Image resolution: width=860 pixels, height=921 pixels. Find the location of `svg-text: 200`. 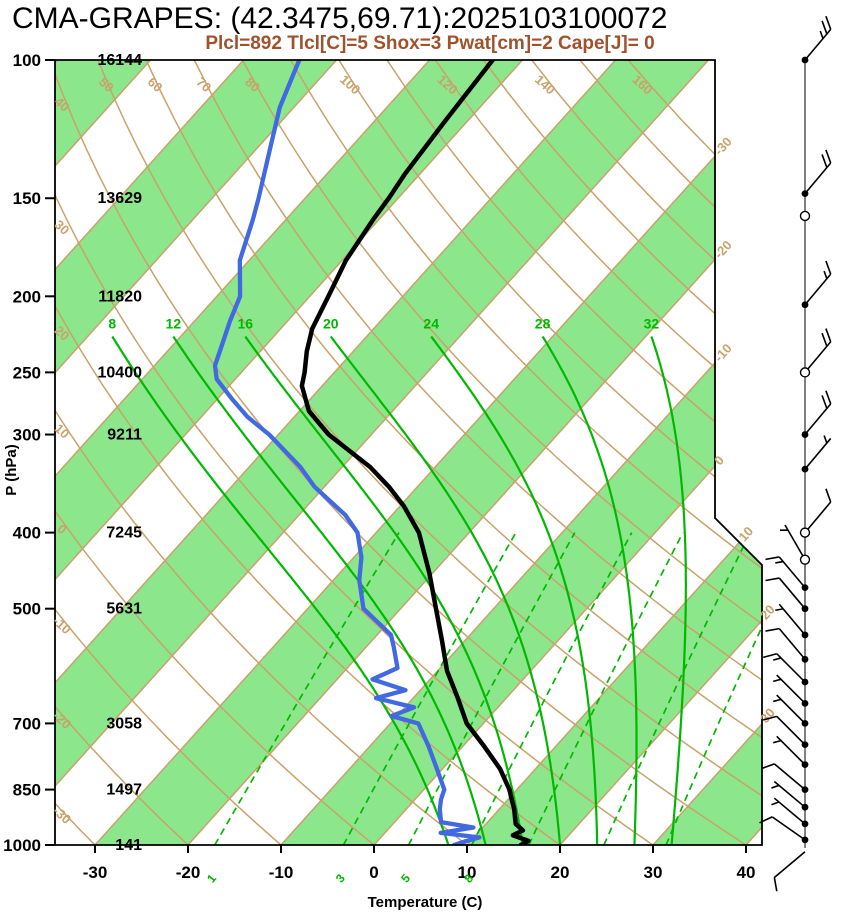

svg-text: 200 is located at coordinates (27, 296).